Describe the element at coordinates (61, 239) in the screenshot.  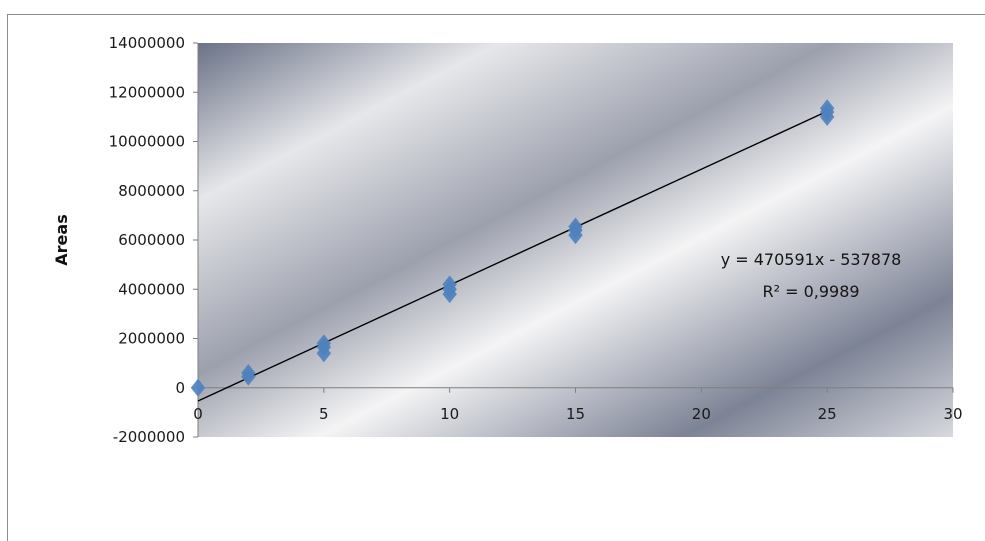
I see `y-axis-title: Areas` at that location.